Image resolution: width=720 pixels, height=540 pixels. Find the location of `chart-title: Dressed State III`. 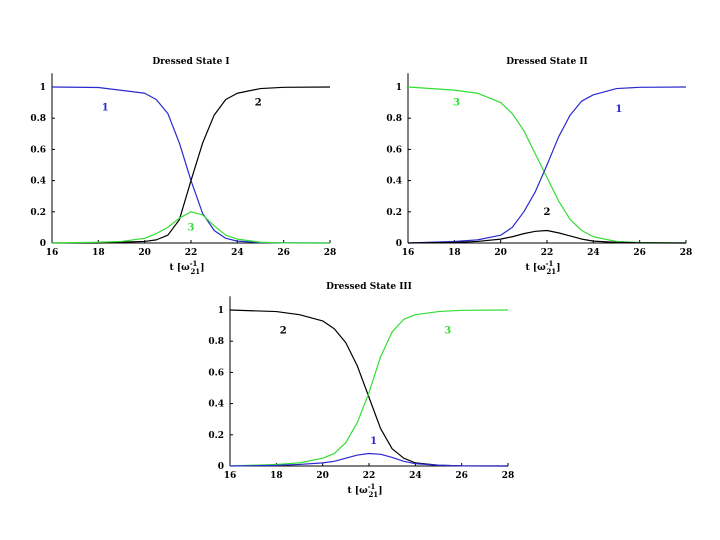

chart-title: Dressed State III is located at coordinates (369, 287).